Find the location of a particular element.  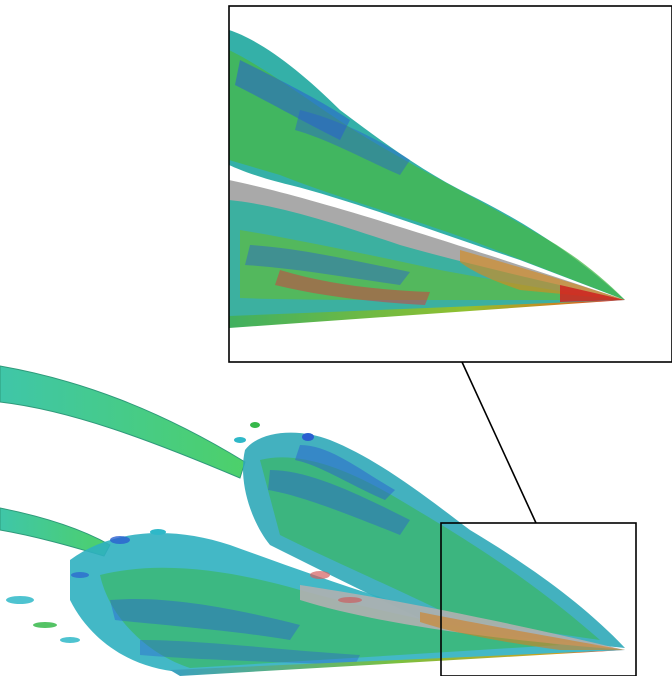

wing-surface is located at coordinates (397, 630).